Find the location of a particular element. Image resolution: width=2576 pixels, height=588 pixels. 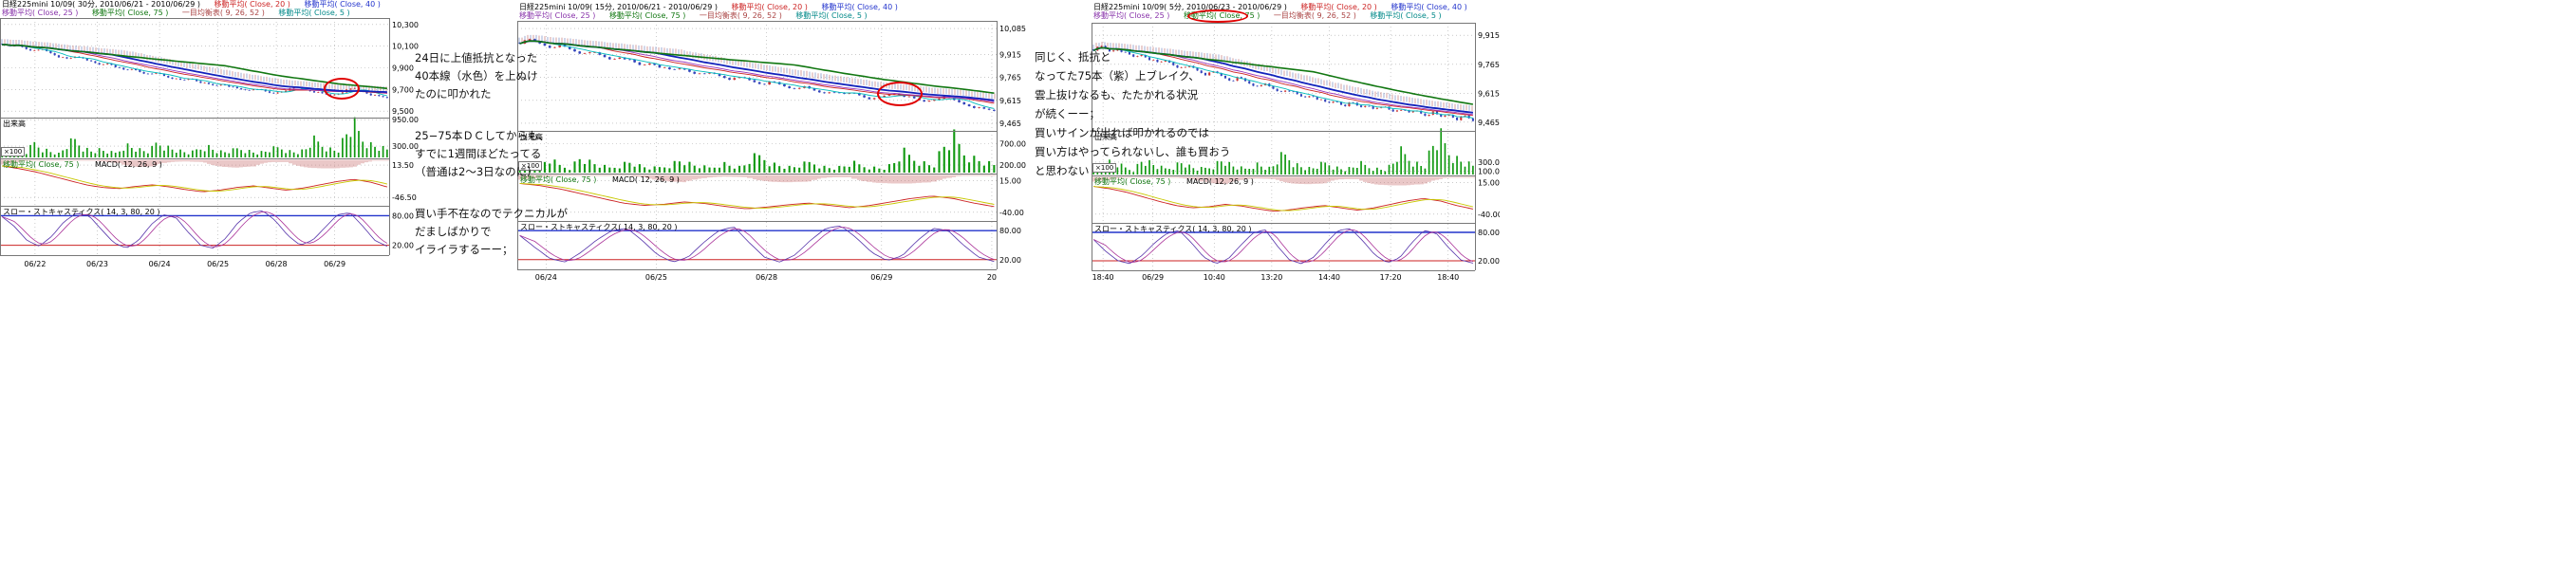

svg-text: 06/22 is located at coordinates (35, 264).